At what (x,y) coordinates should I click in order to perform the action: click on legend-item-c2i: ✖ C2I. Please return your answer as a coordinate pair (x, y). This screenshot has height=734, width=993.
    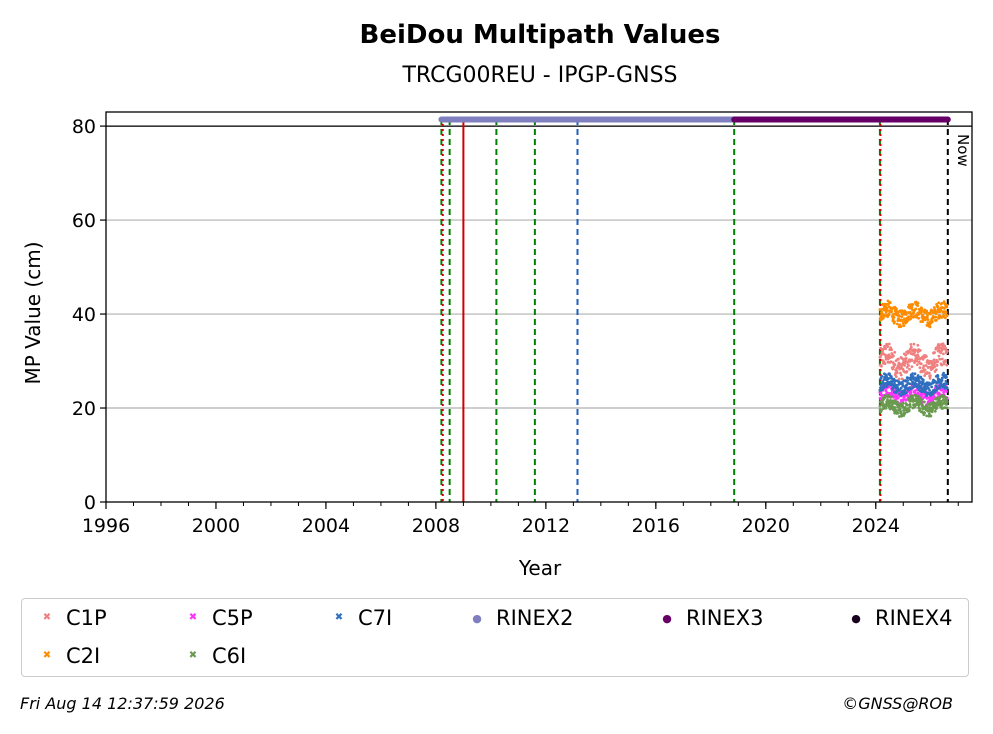
    Looking at the image, I should click on (68, 656).